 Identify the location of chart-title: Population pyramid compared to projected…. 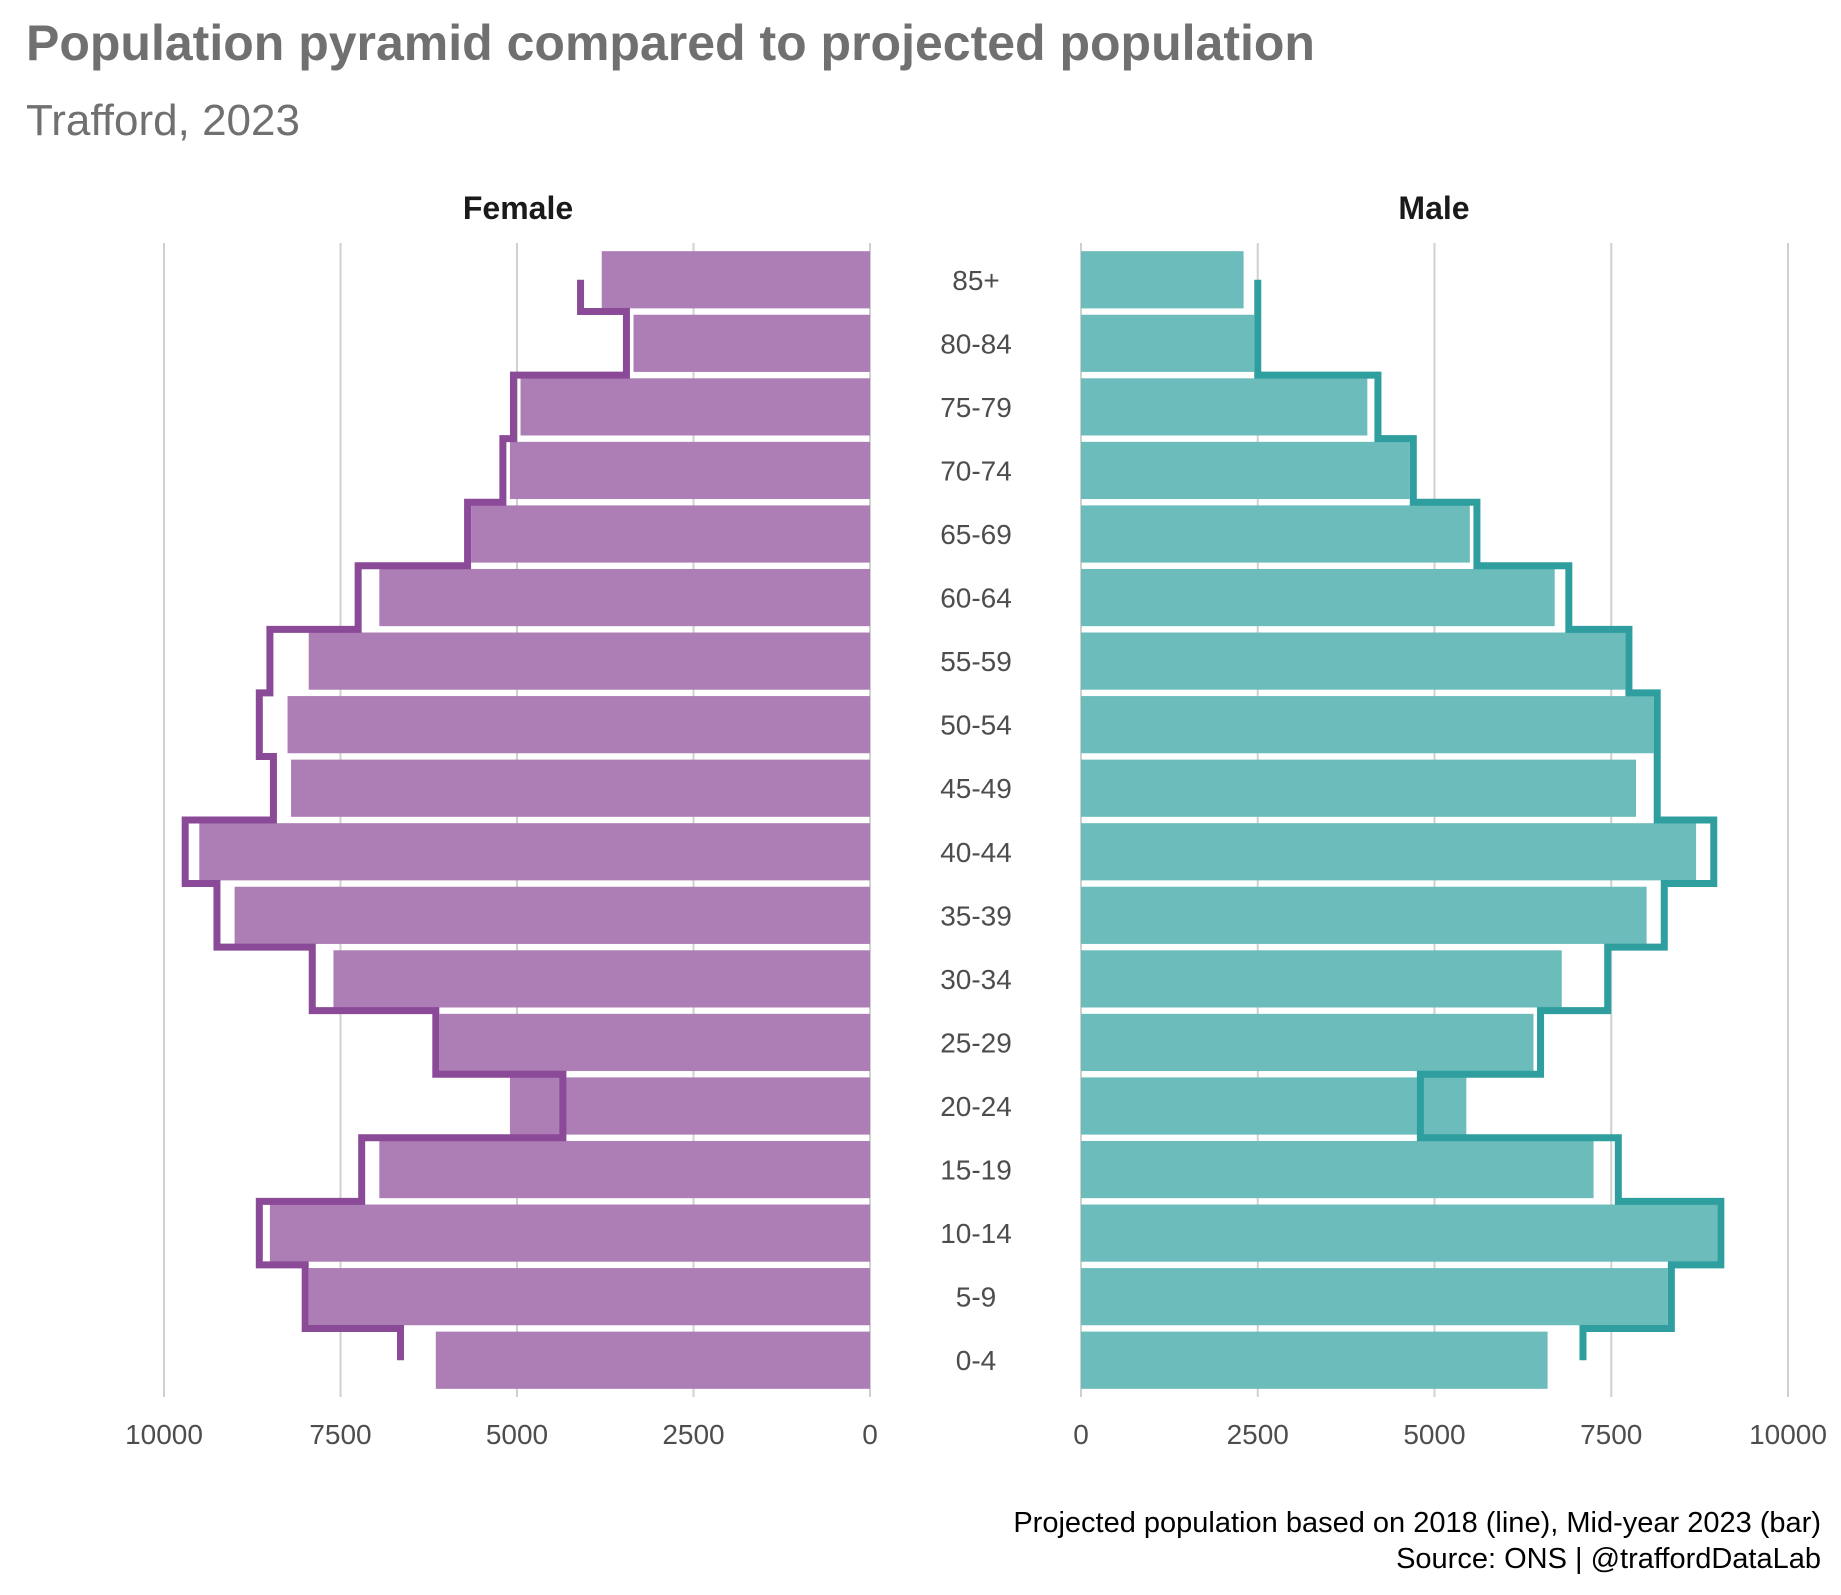
(670, 43).